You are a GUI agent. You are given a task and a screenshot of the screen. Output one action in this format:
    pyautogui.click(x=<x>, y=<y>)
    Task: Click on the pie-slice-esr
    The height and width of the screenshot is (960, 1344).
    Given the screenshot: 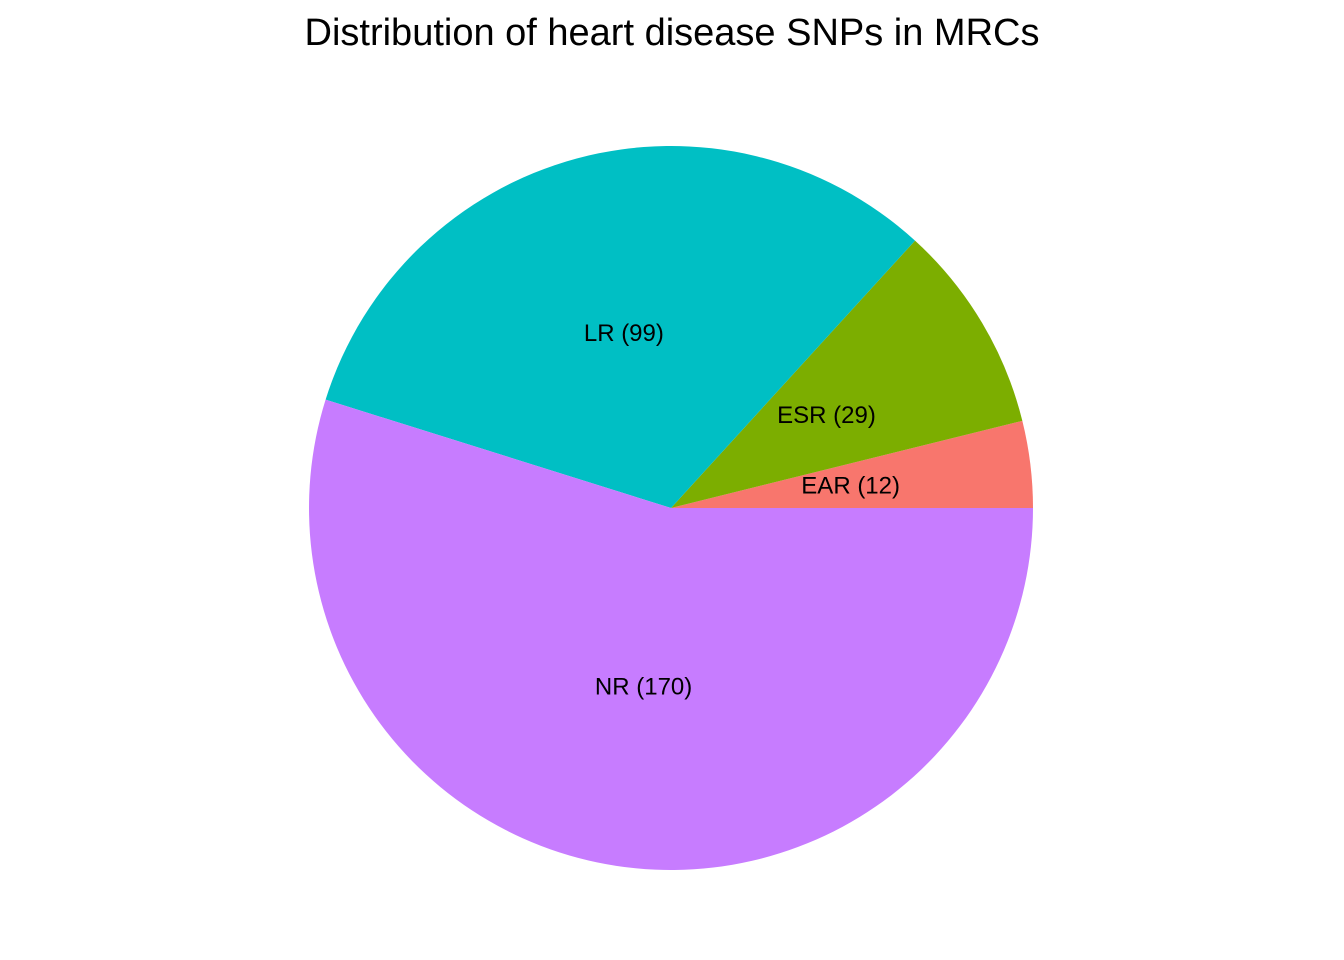 What is the action you would take?
    pyautogui.click(x=847, y=374)
    